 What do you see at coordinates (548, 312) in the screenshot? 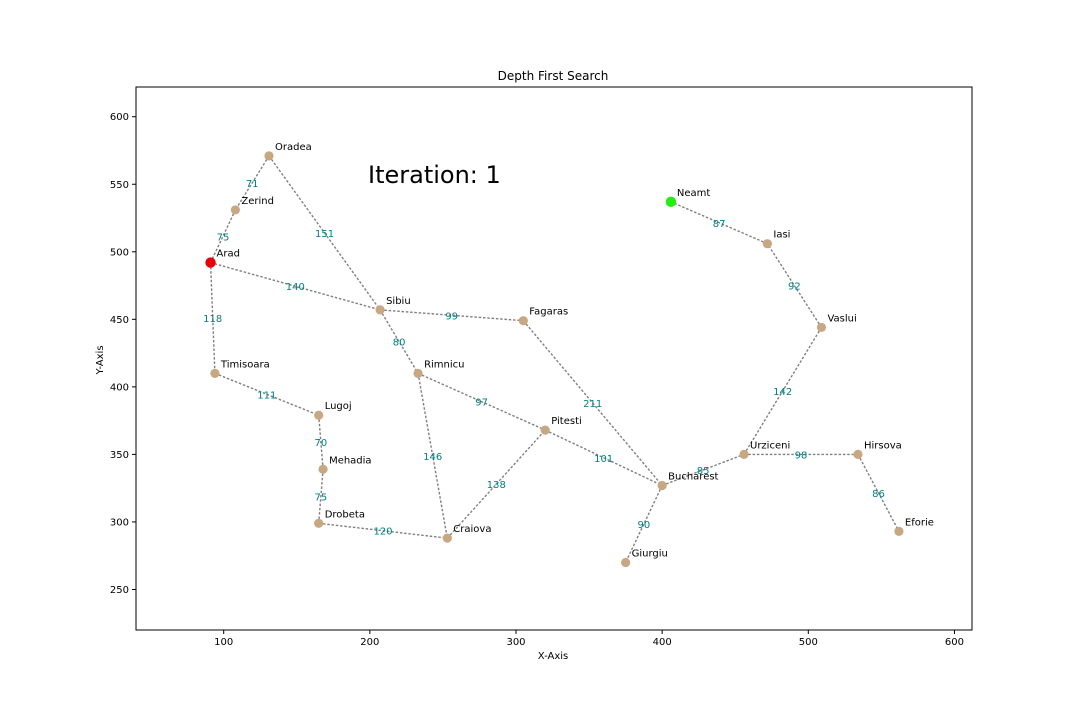
I see `node-label-fagaras: Fagaras` at bounding box center [548, 312].